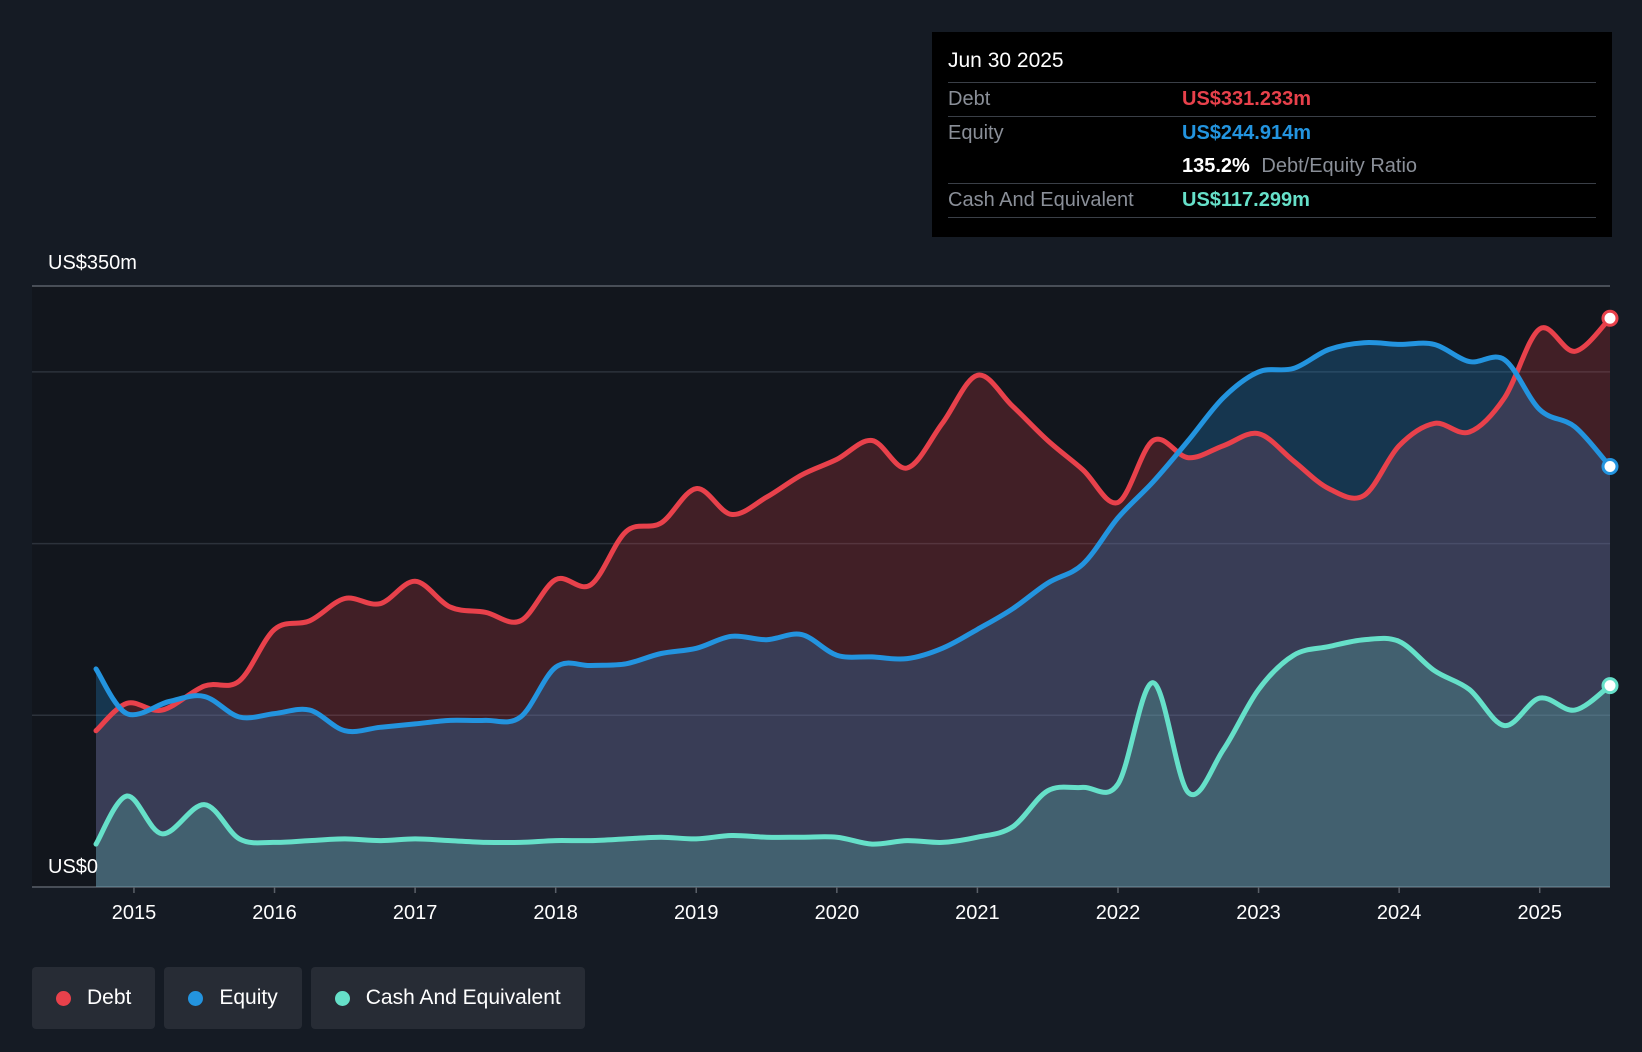  I want to click on y-axis-max-label: US$350m, so click(92, 263).